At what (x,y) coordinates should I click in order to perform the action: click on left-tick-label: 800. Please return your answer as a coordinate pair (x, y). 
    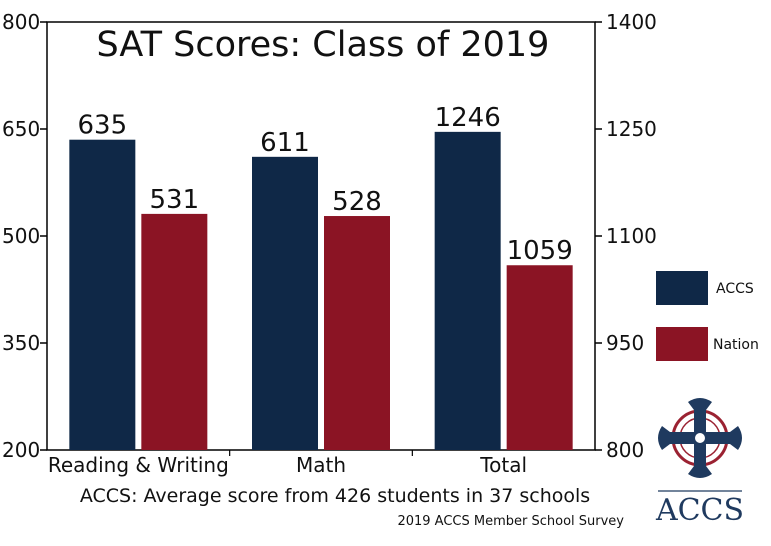
    Looking at the image, I should click on (21, 22).